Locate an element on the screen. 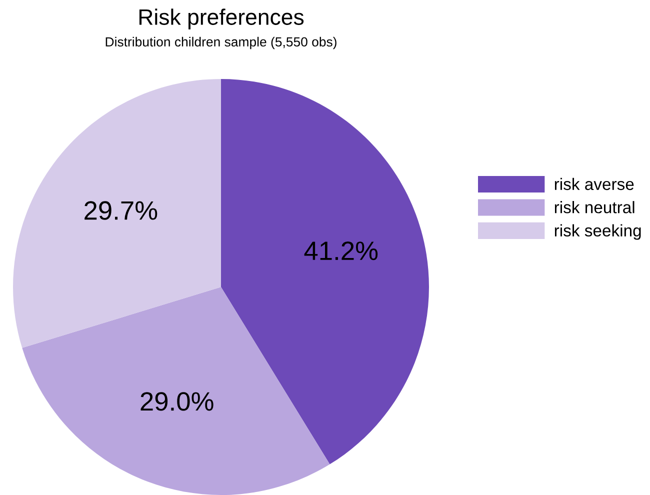  legend-label: risk neutral is located at coordinates (594, 207).